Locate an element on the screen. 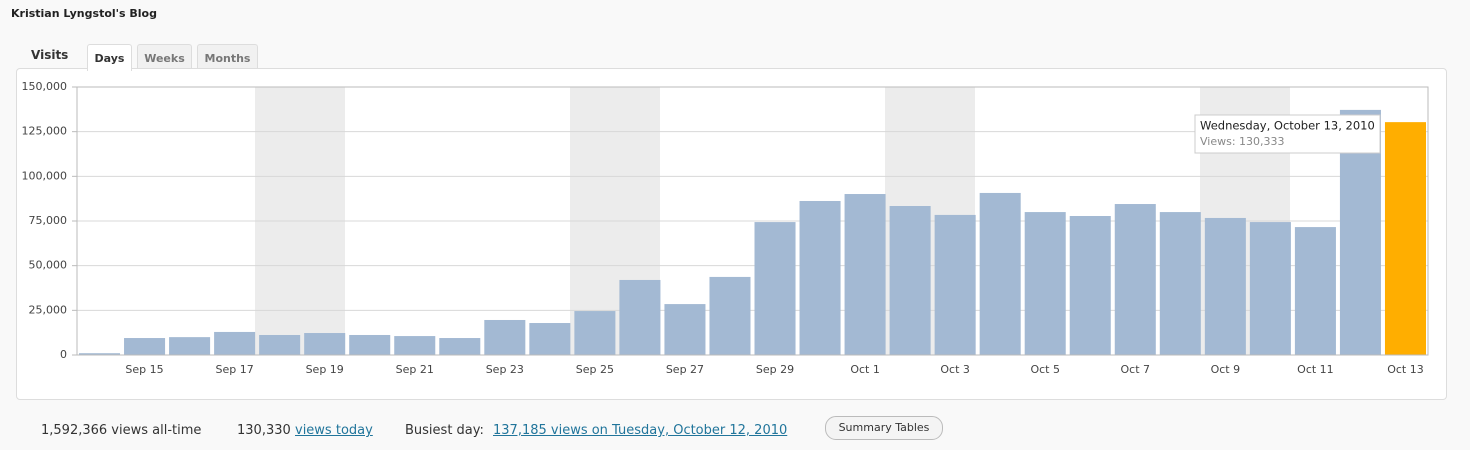  y-tick-label: 75,000 is located at coordinates (48, 220).